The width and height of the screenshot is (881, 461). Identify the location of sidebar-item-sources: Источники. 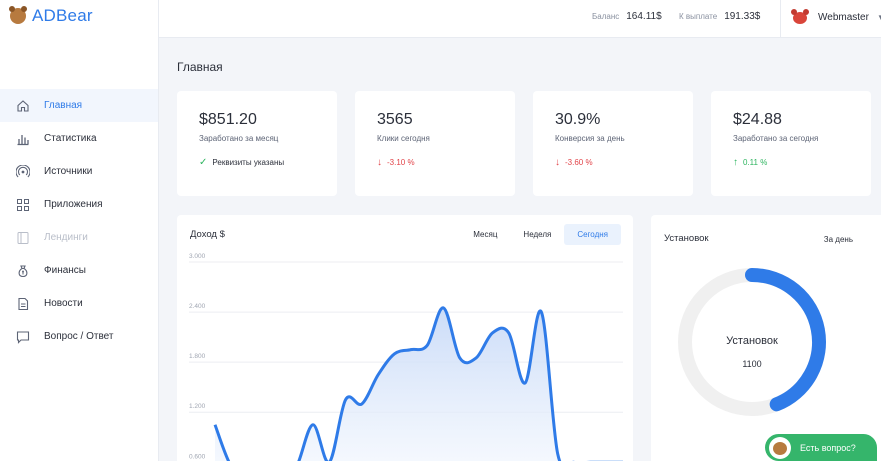
(79, 171).